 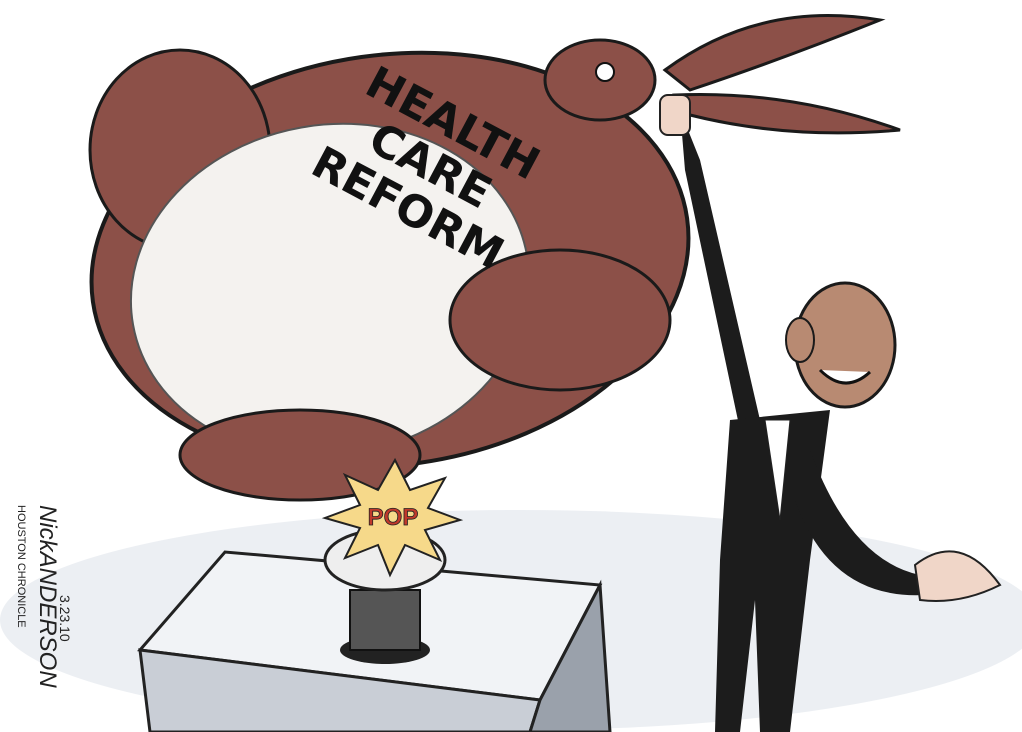 I want to click on man-ear, so click(x=800, y=340).